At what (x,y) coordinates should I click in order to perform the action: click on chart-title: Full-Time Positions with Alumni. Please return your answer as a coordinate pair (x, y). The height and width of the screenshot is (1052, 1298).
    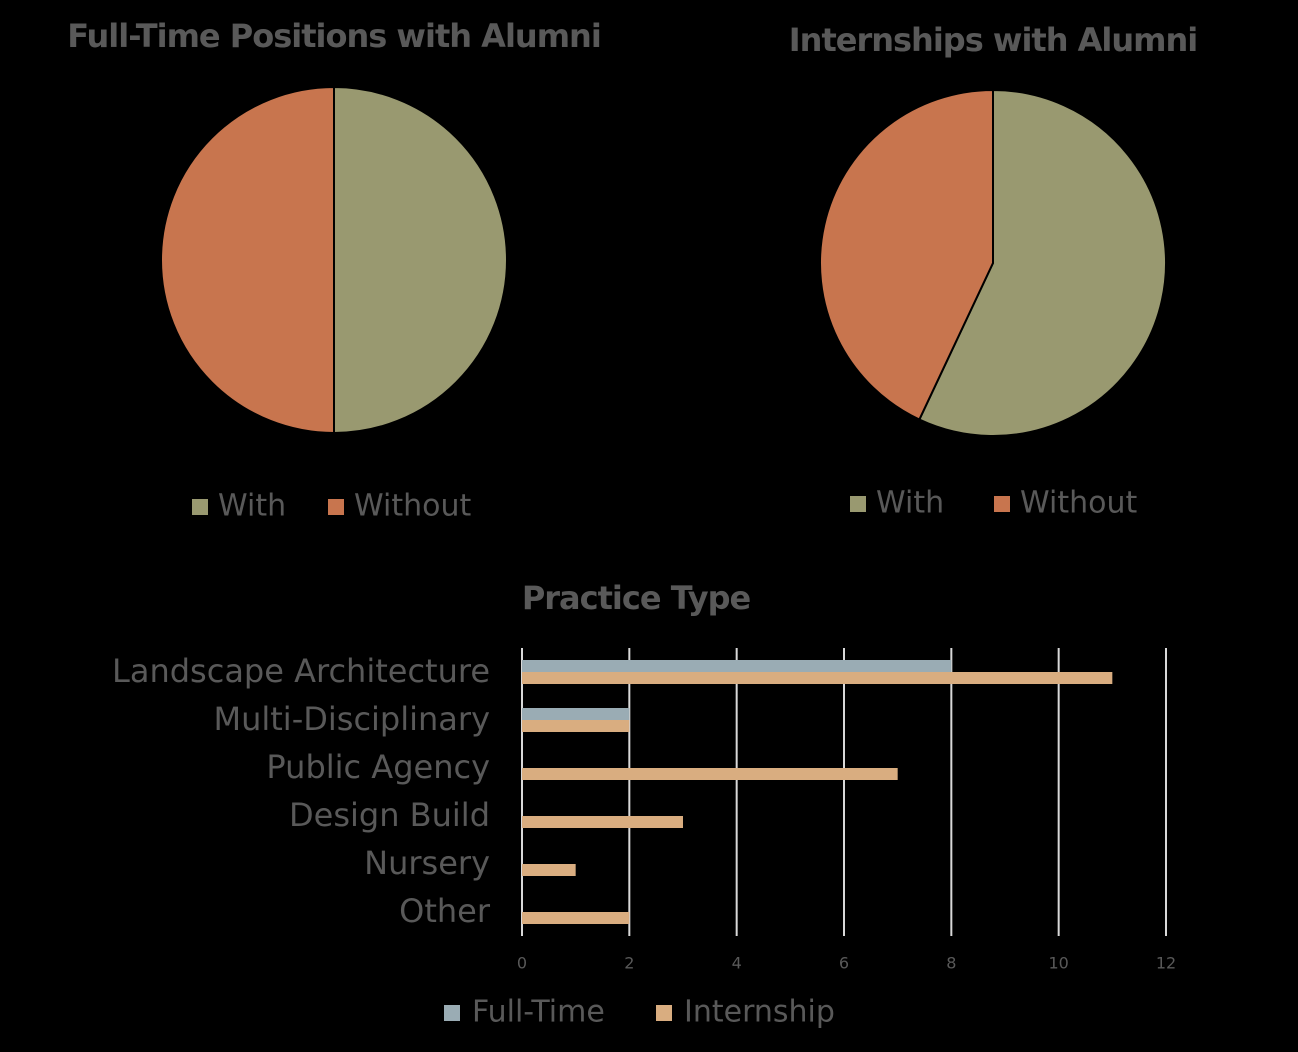
    Looking at the image, I should click on (334, 36).